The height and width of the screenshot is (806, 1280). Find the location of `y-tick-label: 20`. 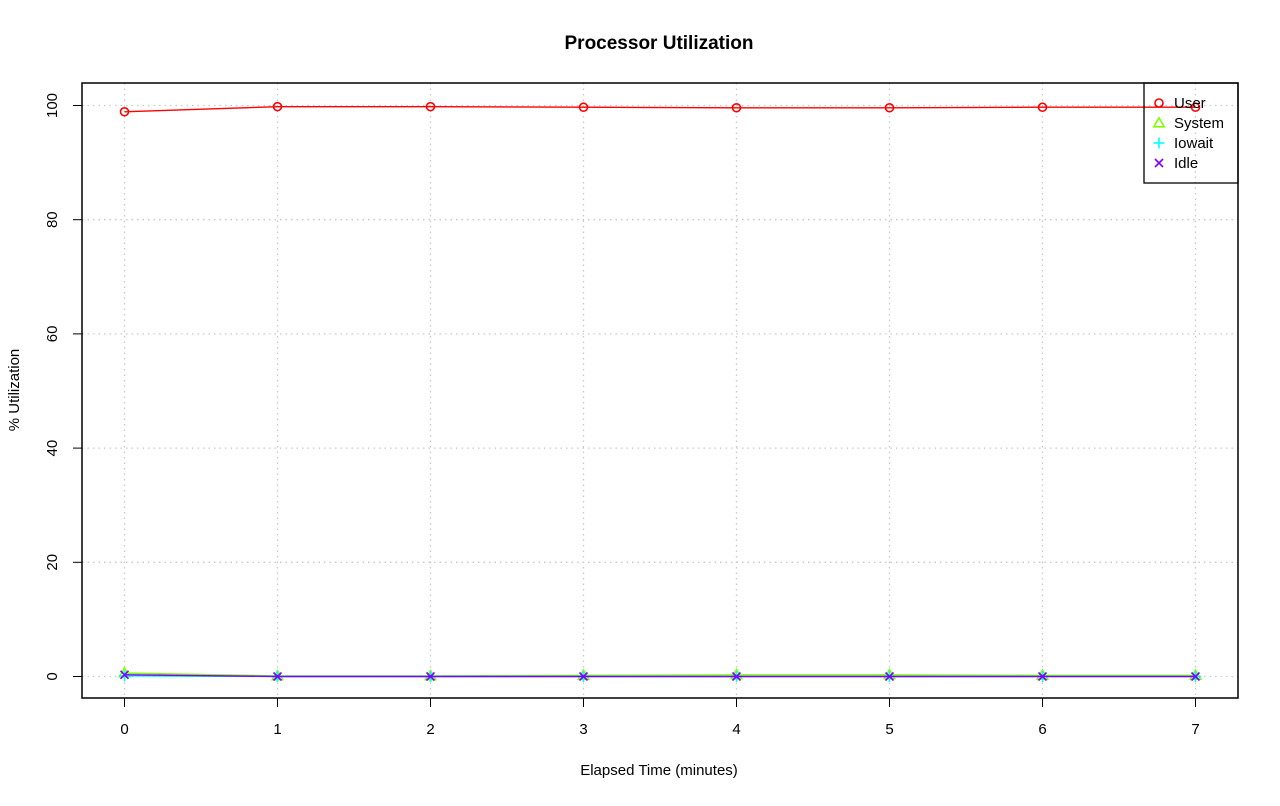

y-tick-label: 20 is located at coordinates (52, 562).